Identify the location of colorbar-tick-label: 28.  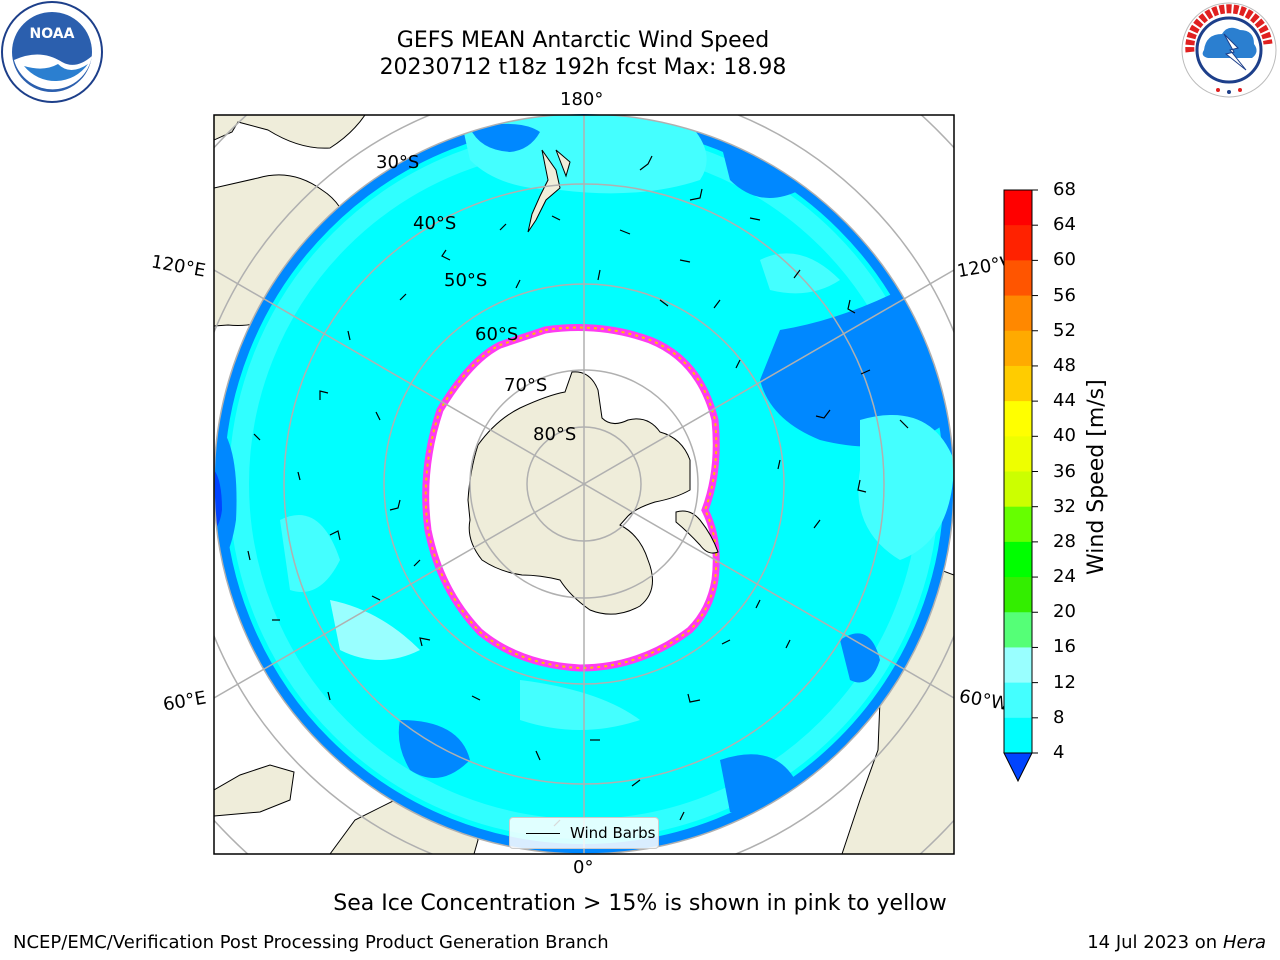
(1064, 541).